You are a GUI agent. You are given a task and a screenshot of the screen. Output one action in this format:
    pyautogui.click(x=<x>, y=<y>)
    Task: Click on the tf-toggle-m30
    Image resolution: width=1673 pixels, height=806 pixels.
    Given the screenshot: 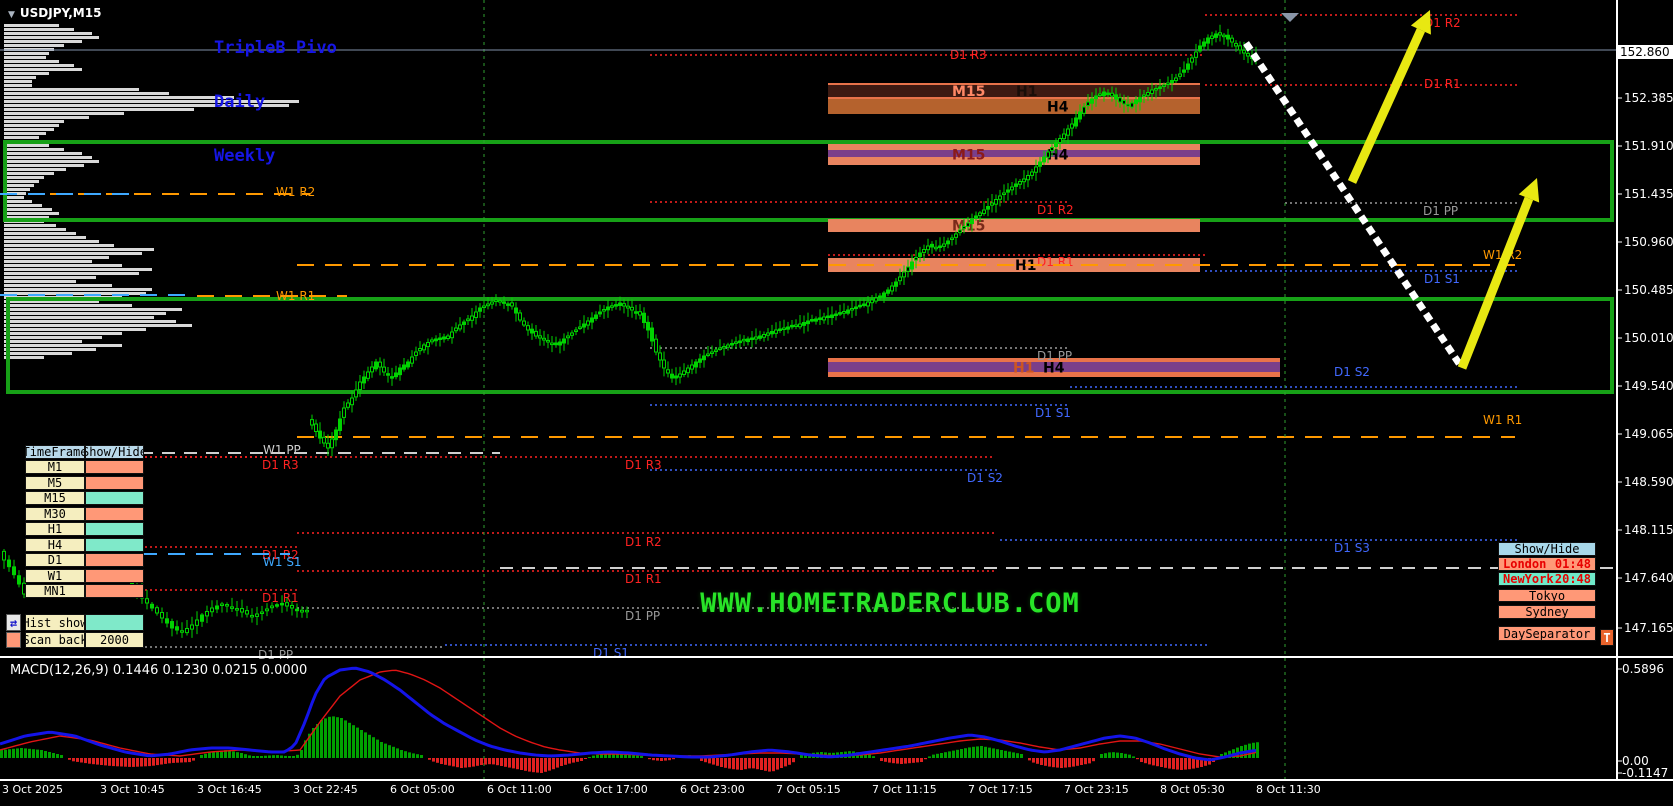 What is the action you would take?
    pyautogui.click(x=114, y=513)
    